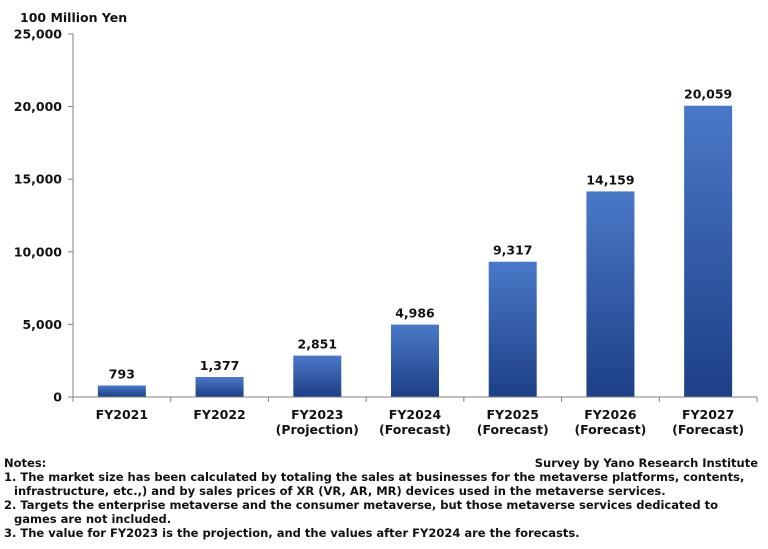 The height and width of the screenshot is (549, 768). Describe the element at coordinates (38, 34) in the screenshot. I see `y-tick-label: 25,000` at that location.